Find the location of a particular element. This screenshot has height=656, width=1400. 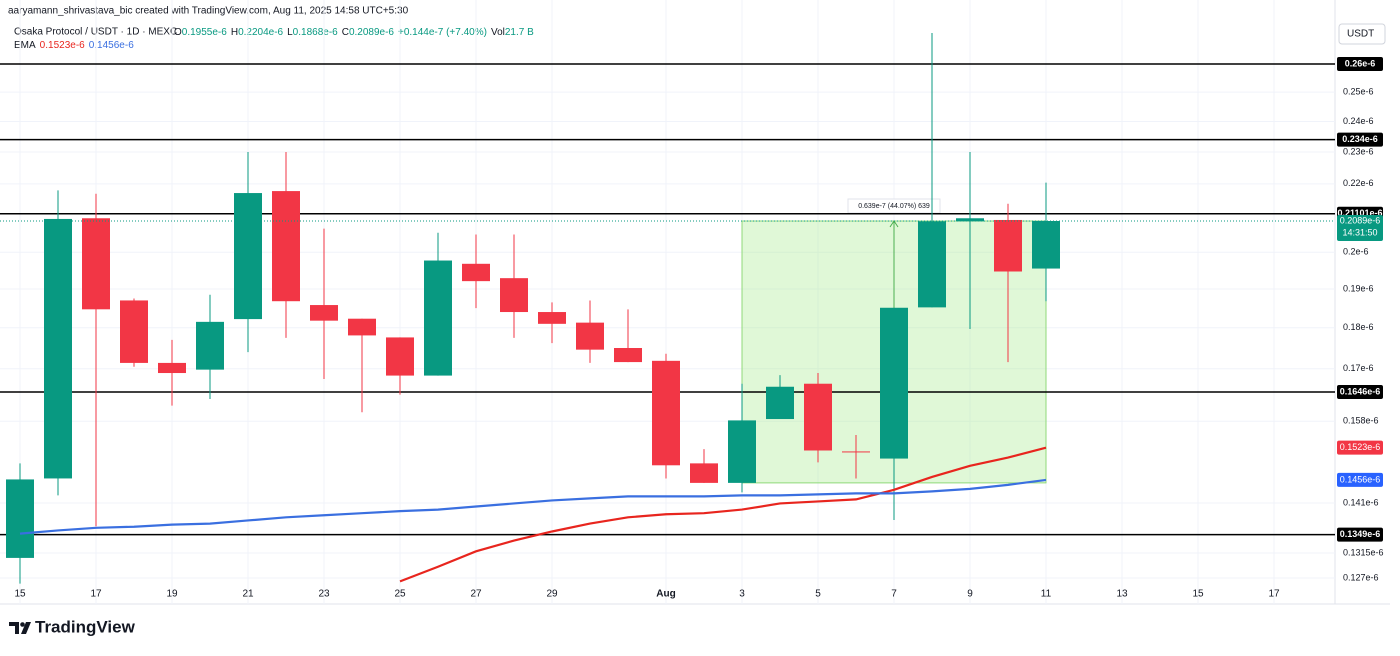

countdown: 14:31:50 is located at coordinates (1359, 232).